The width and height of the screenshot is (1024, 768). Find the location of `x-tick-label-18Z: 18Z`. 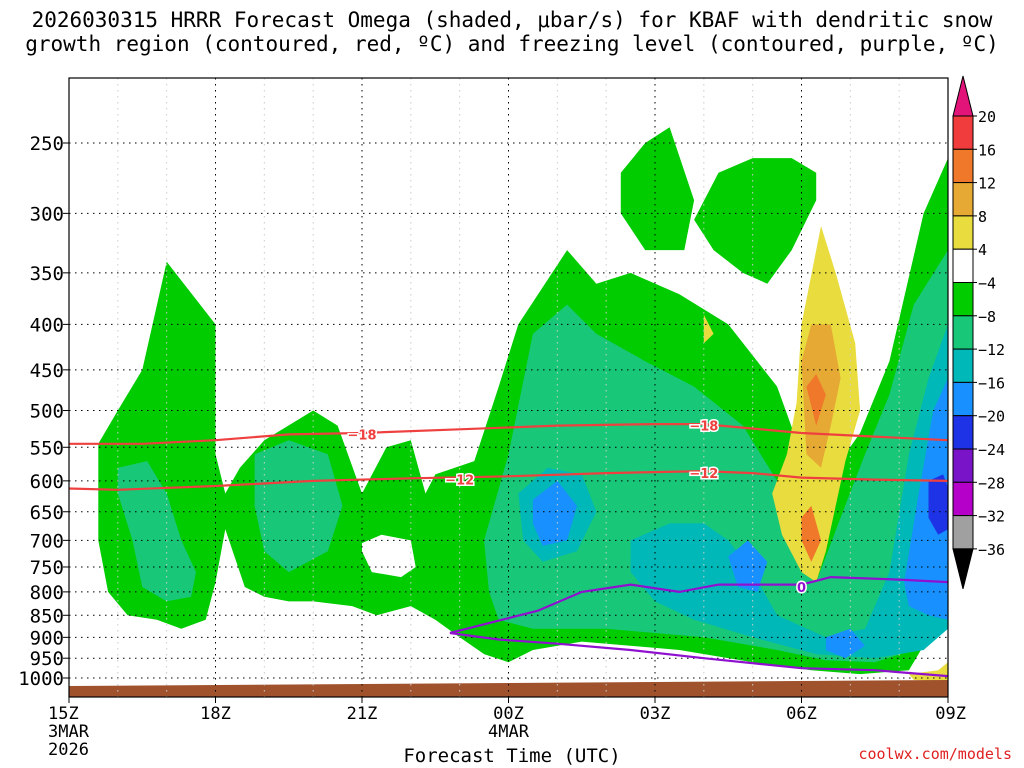

x-tick-label-18Z: 18Z is located at coordinates (215, 714).